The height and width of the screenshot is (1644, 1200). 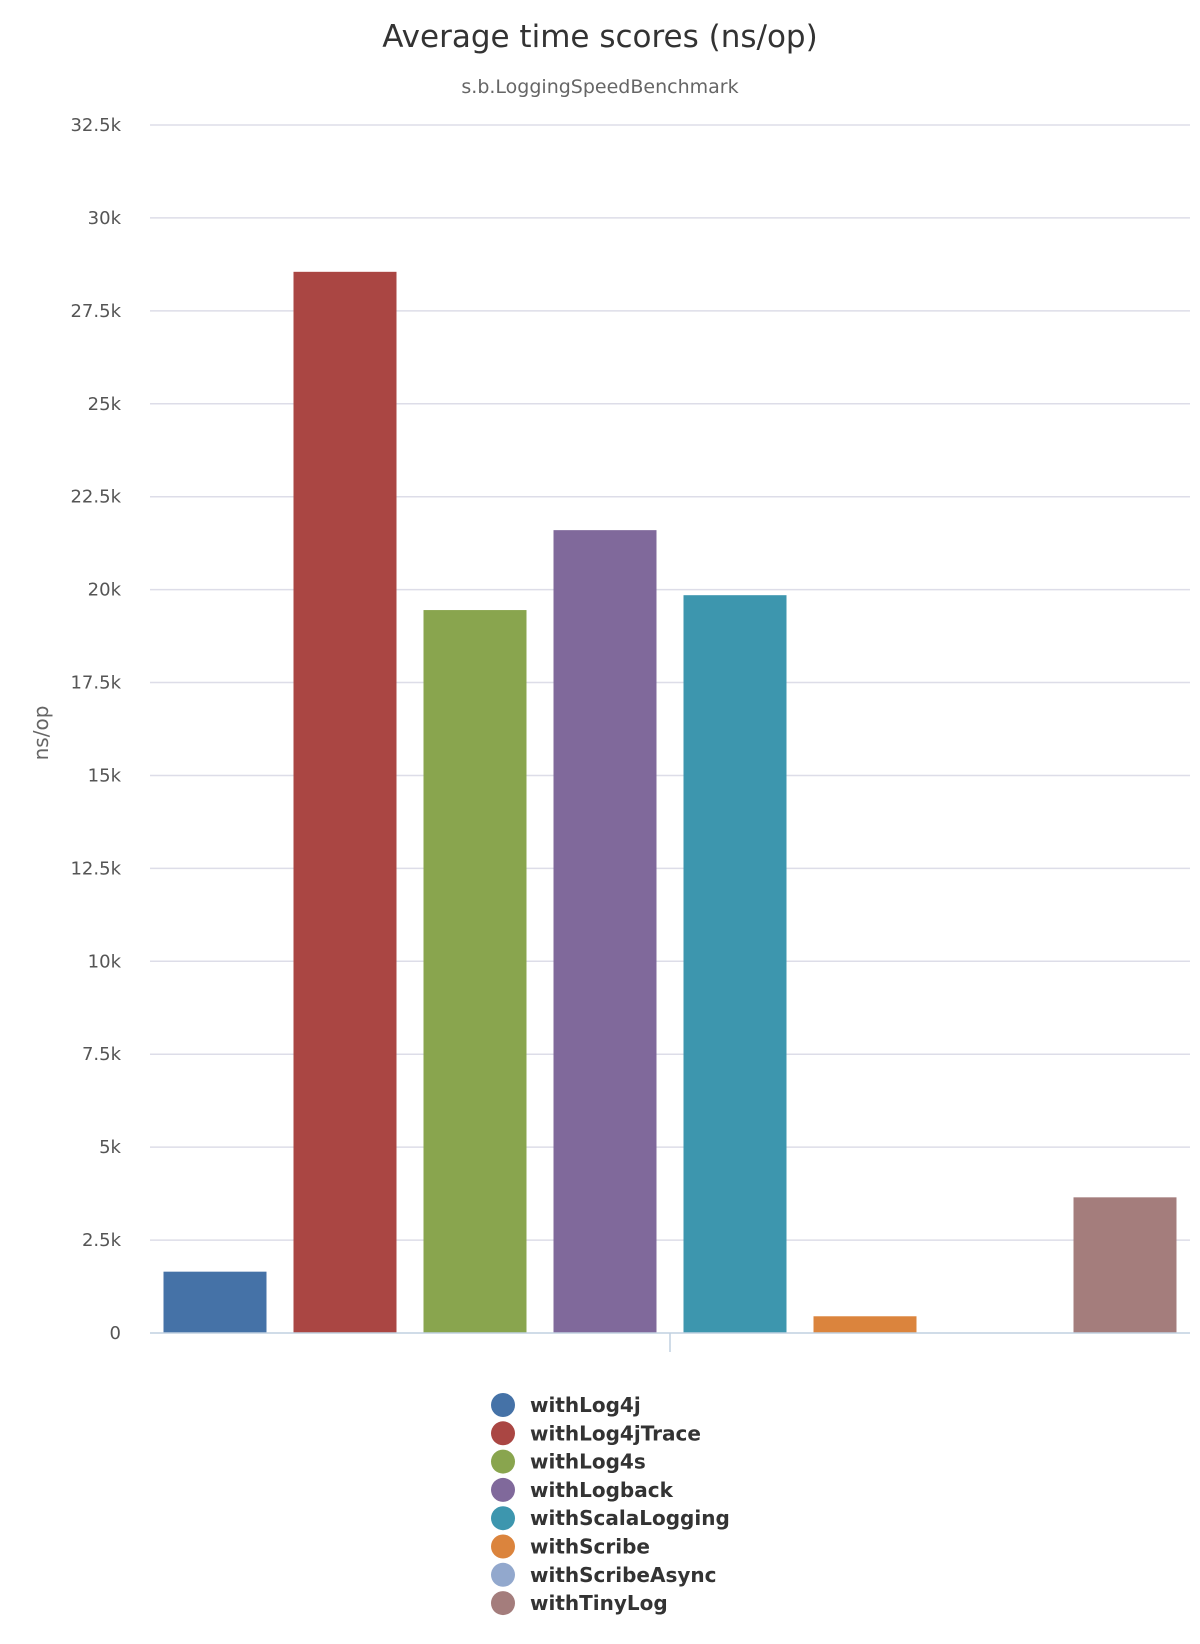 I want to click on y-tick-label: 27.5k, so click(x=95, y=311).